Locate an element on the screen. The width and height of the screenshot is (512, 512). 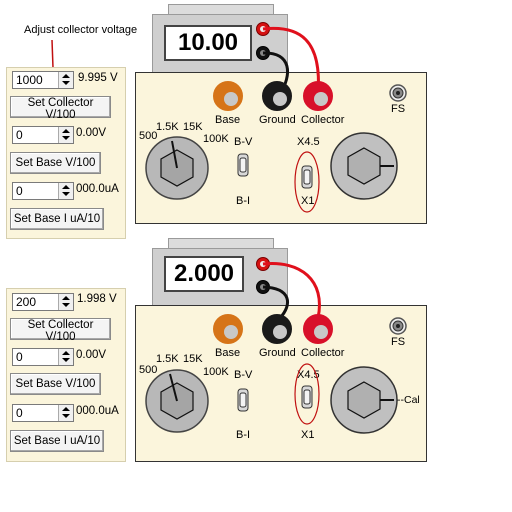
bottom-fs-label: FS is located at coordinates (398, 342).